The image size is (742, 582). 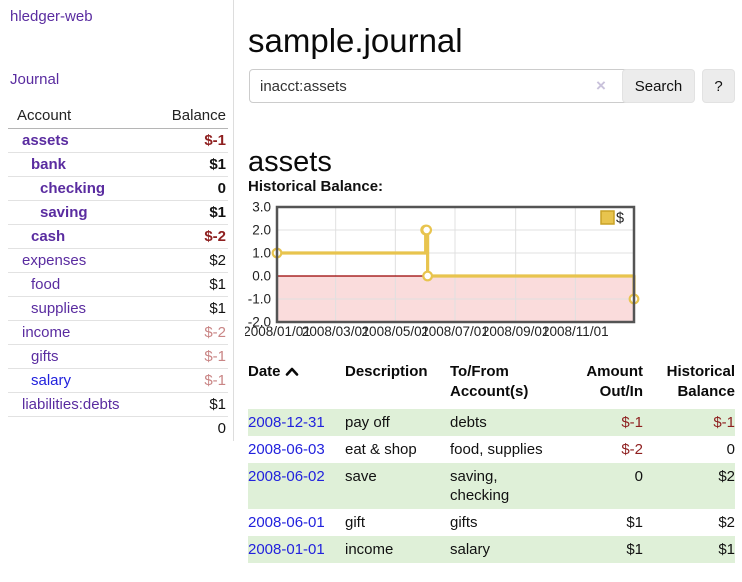 What do you see at coordinates (278, 331) in the screenshot?
I see `x-axis-tick-label: 2008/01/01` at bounding box center [278, 331].